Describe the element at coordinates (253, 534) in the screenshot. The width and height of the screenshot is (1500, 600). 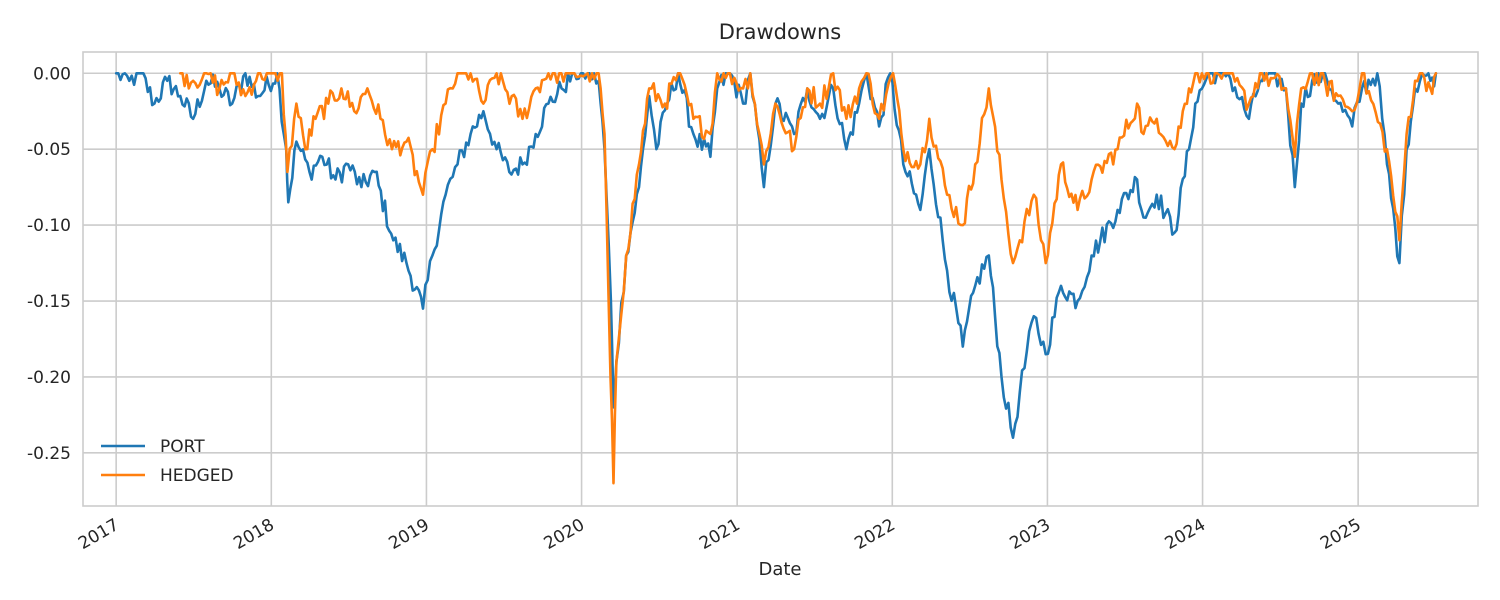
I see `x-tick-label: 2018` at that location.